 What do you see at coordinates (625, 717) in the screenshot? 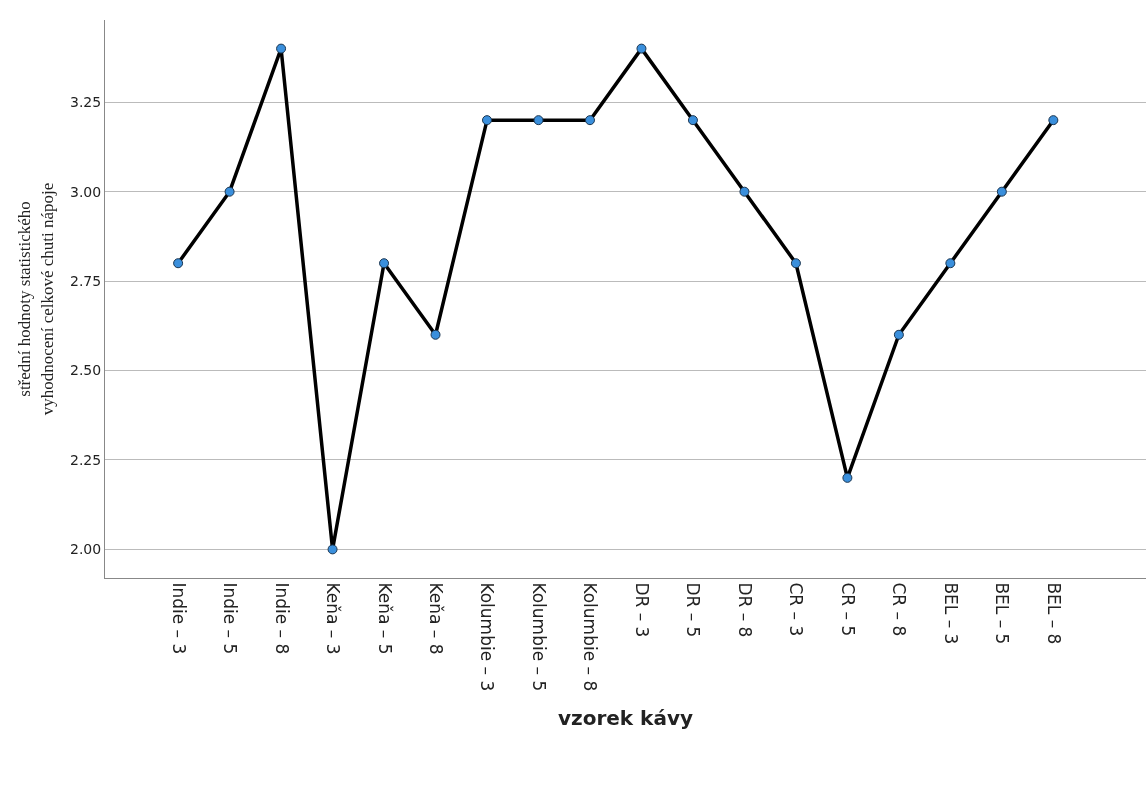
I see `x-axis-title: vzorek kávy` at bounding box center [625, 717].